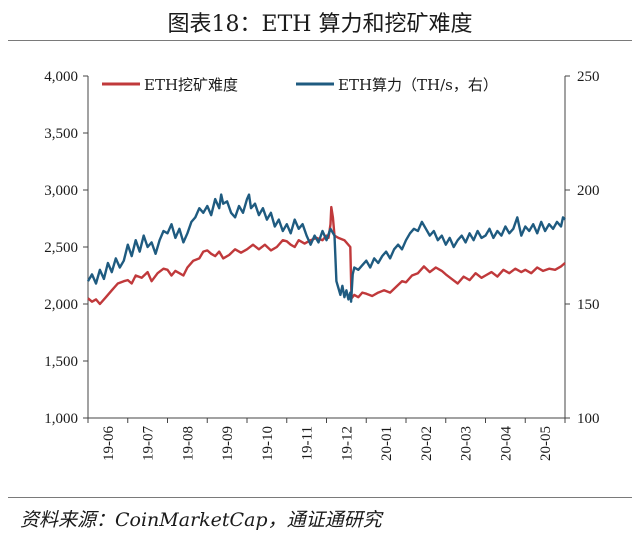 The width and height of the screenshot is (640, 535). What do you see at coordinates (326, 255) in the screenshot?
I see `series-line-eth-difficulty` at bounding box center [326, 255].